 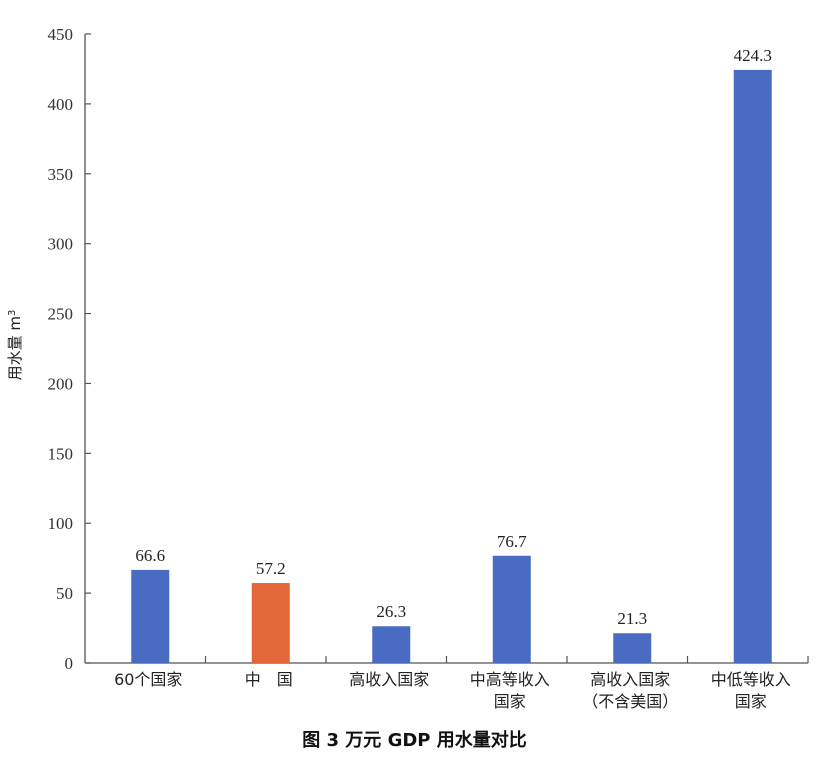 I want to click on x-category-label: 60个国家, so click(x=148, y=679).